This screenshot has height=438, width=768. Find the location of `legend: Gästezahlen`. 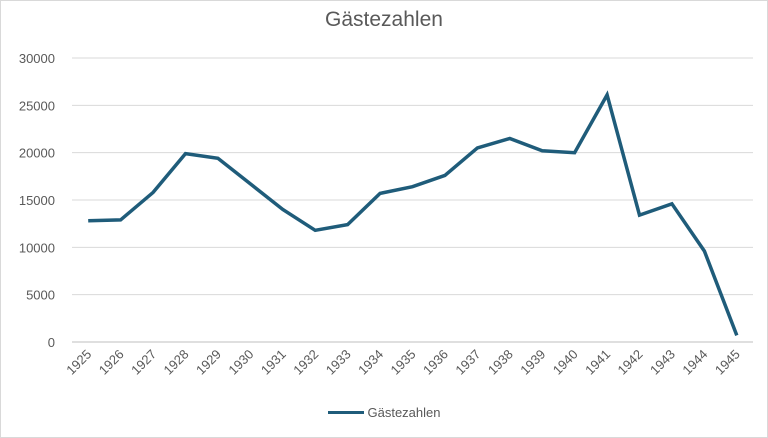

legend: Gästezahlen is located at coordinates (384, 412).